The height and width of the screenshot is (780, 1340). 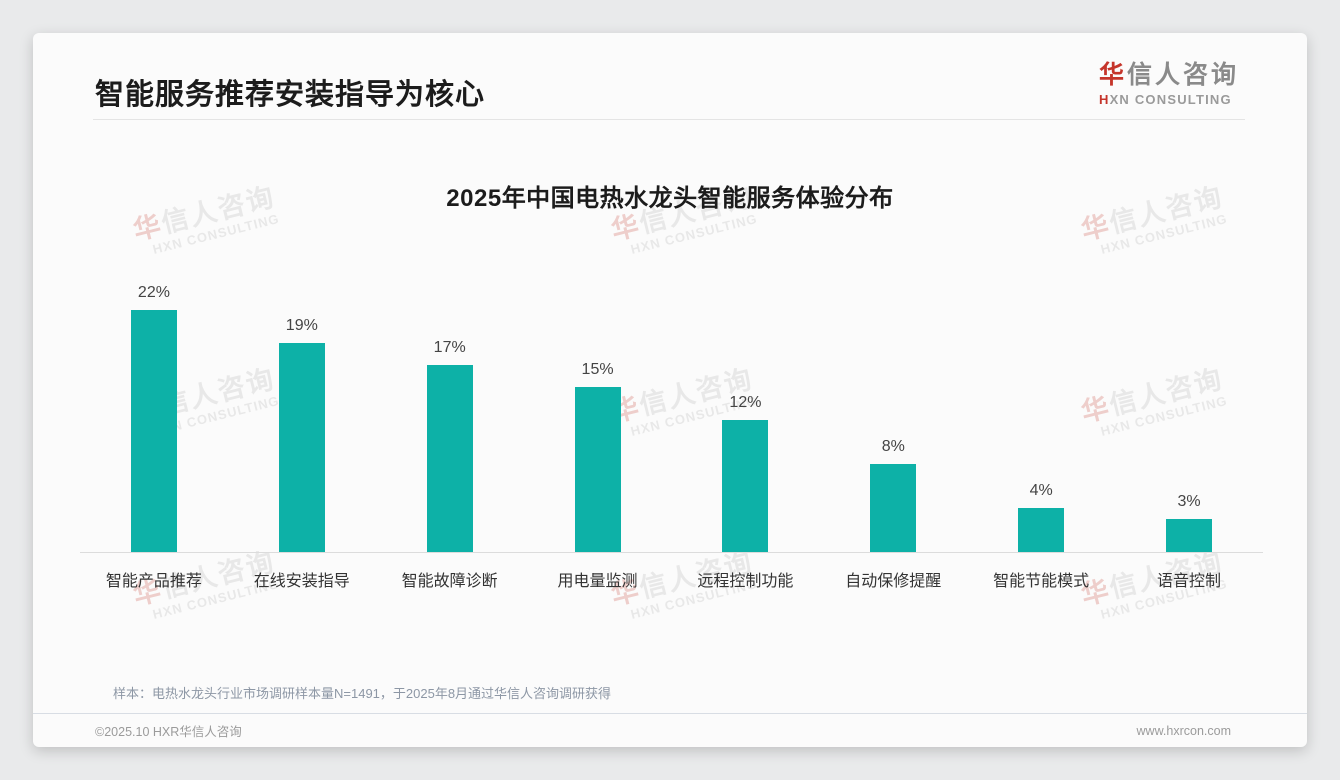 I want to click on bar-category-label: 自动保修提醒, so click(x=893, y=581).